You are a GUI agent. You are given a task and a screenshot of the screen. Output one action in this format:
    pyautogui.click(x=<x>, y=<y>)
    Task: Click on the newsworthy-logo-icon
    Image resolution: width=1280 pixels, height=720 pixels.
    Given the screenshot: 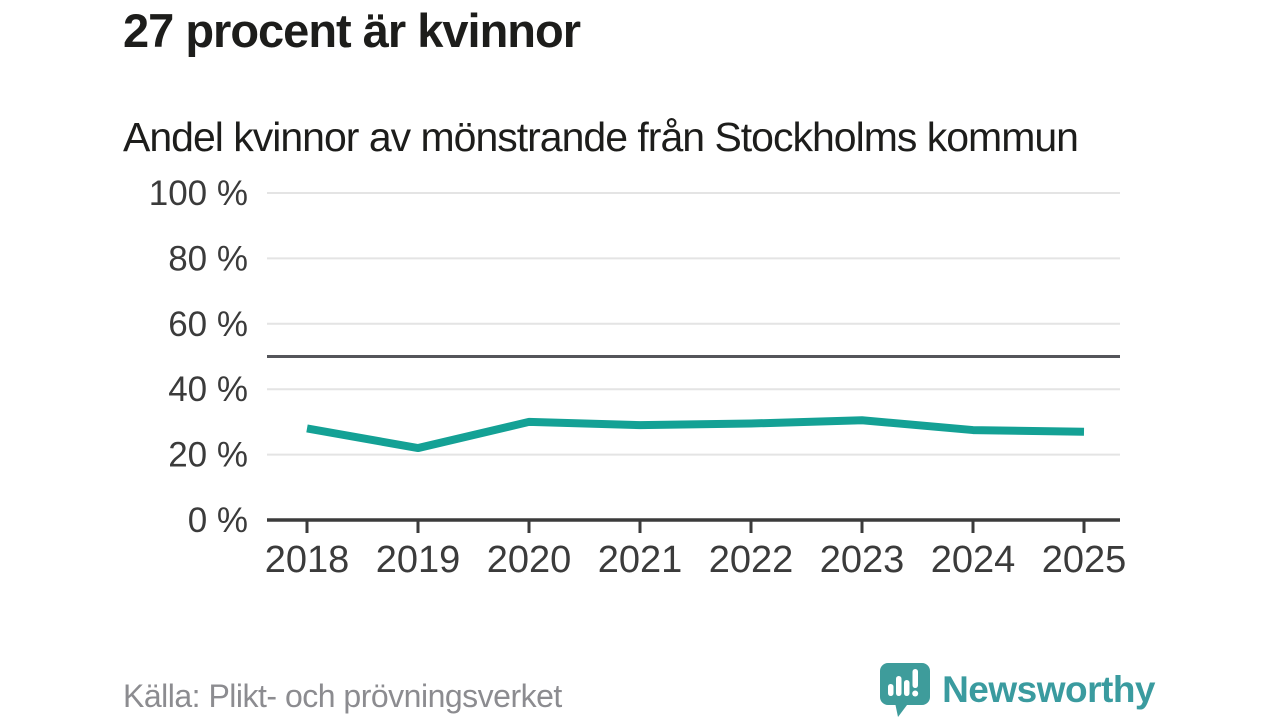 What is the action you would take?
    pyautogui.click(x=905, y=690)
    